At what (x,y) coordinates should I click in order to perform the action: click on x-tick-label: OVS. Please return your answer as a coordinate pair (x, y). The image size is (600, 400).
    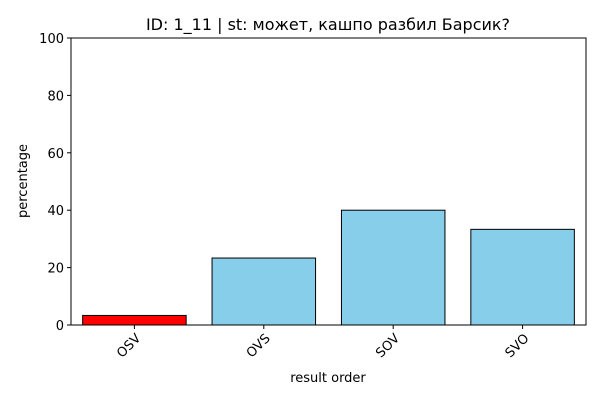
    Looking at the image, I should click on (259, 346).